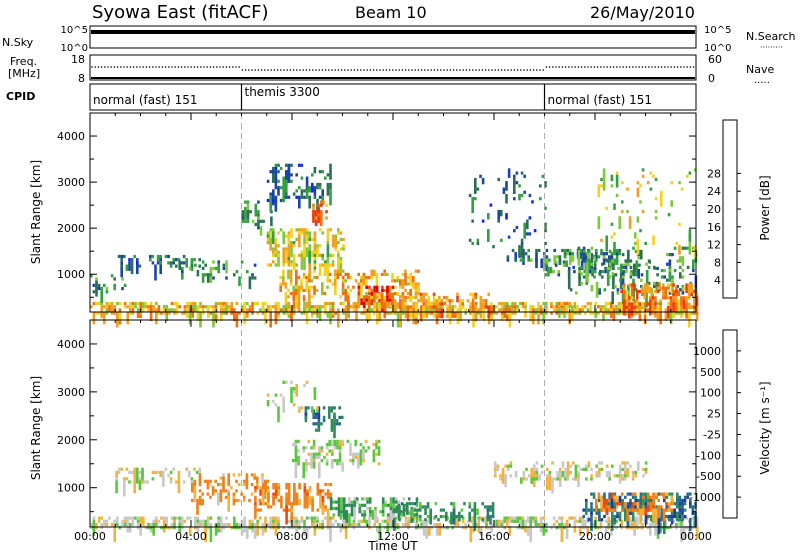 This screenshot has height=554, width=800. What do you see at coordinates (705, 497) in the screenshot?
I see `colorbar-tick-label: -1000` at bounding box center [705, 497].